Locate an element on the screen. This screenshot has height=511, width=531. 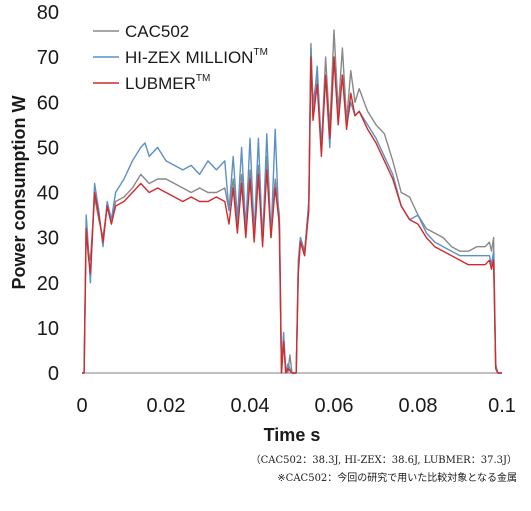
x-tick-label: 0 is located at coordinates (81, 406).